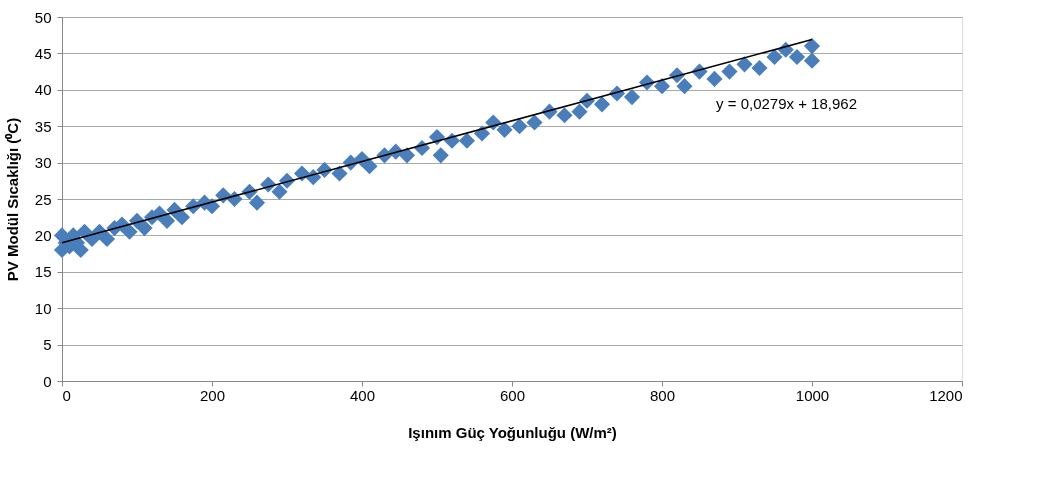 The height and width of the screenshot is (486, 1063). Describe the element at coordinates (812, 395) in the screenshot. I see `x-tick-label: 1000` at that location.